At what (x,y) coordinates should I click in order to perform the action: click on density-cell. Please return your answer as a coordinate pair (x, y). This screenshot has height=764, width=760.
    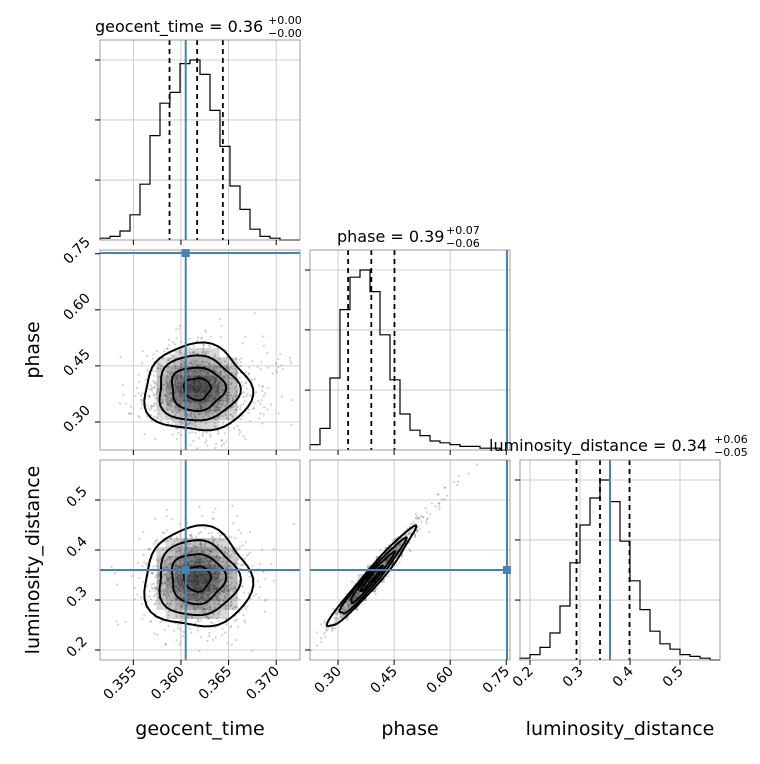
    Looking at the image, I should click on (179, 551).